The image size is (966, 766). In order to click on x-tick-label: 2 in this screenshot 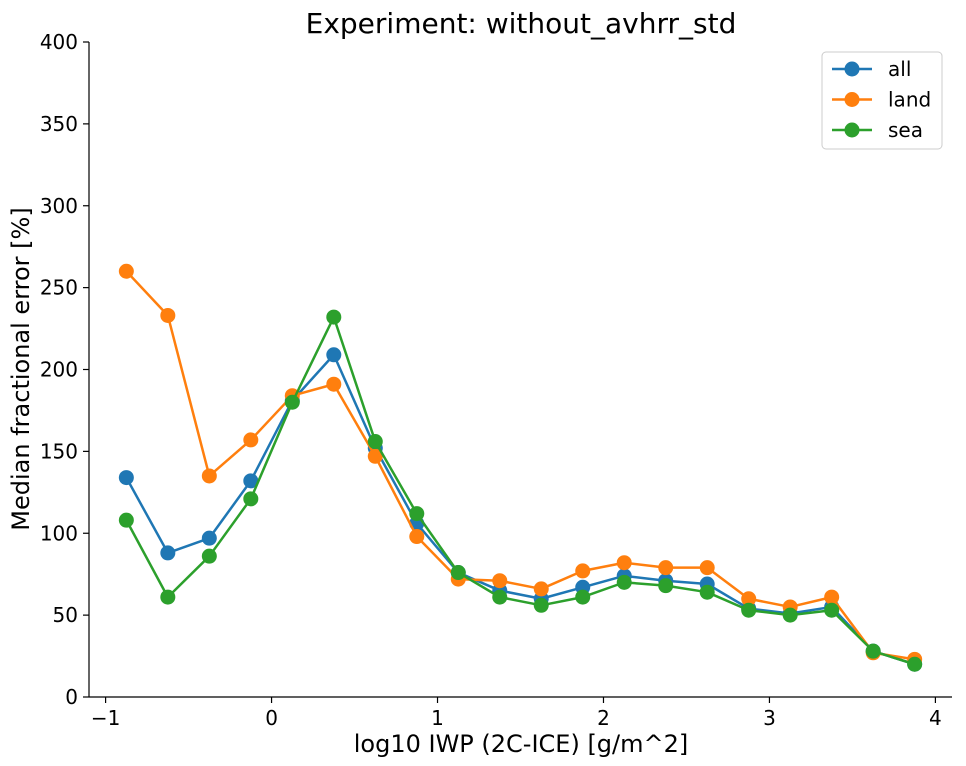, I will do `click(603, 718)`.